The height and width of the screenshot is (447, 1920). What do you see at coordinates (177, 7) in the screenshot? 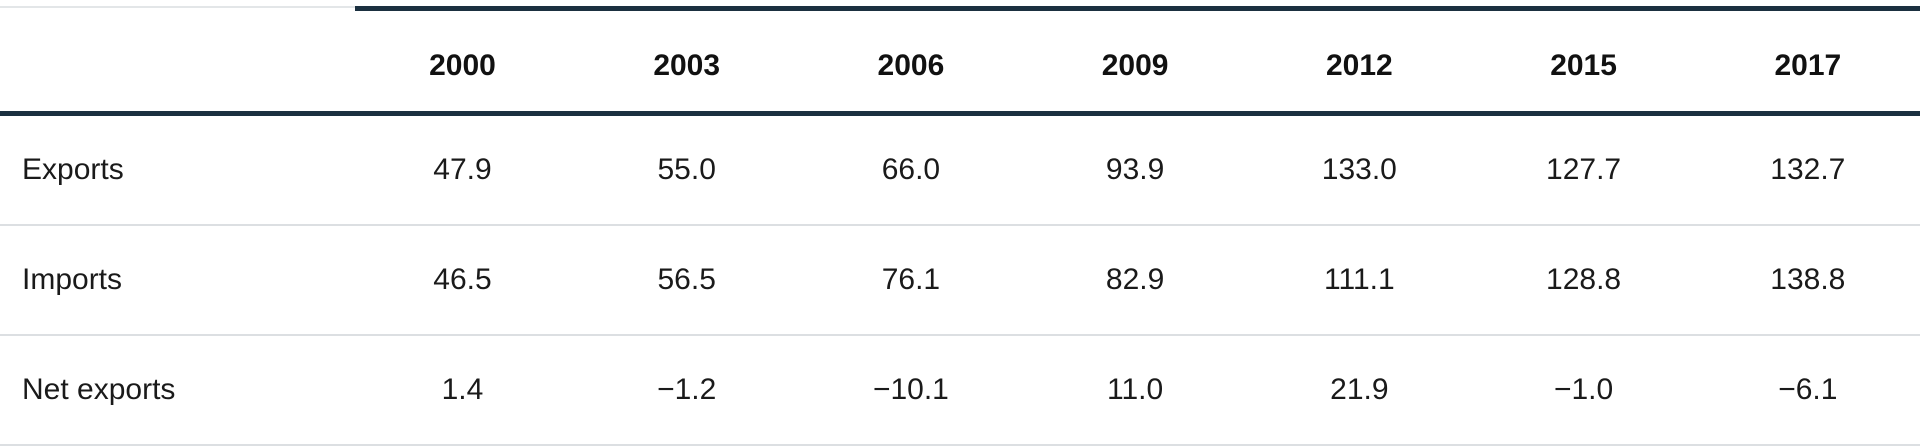
I see `top-rule-light` at bounding box center [177, 7].